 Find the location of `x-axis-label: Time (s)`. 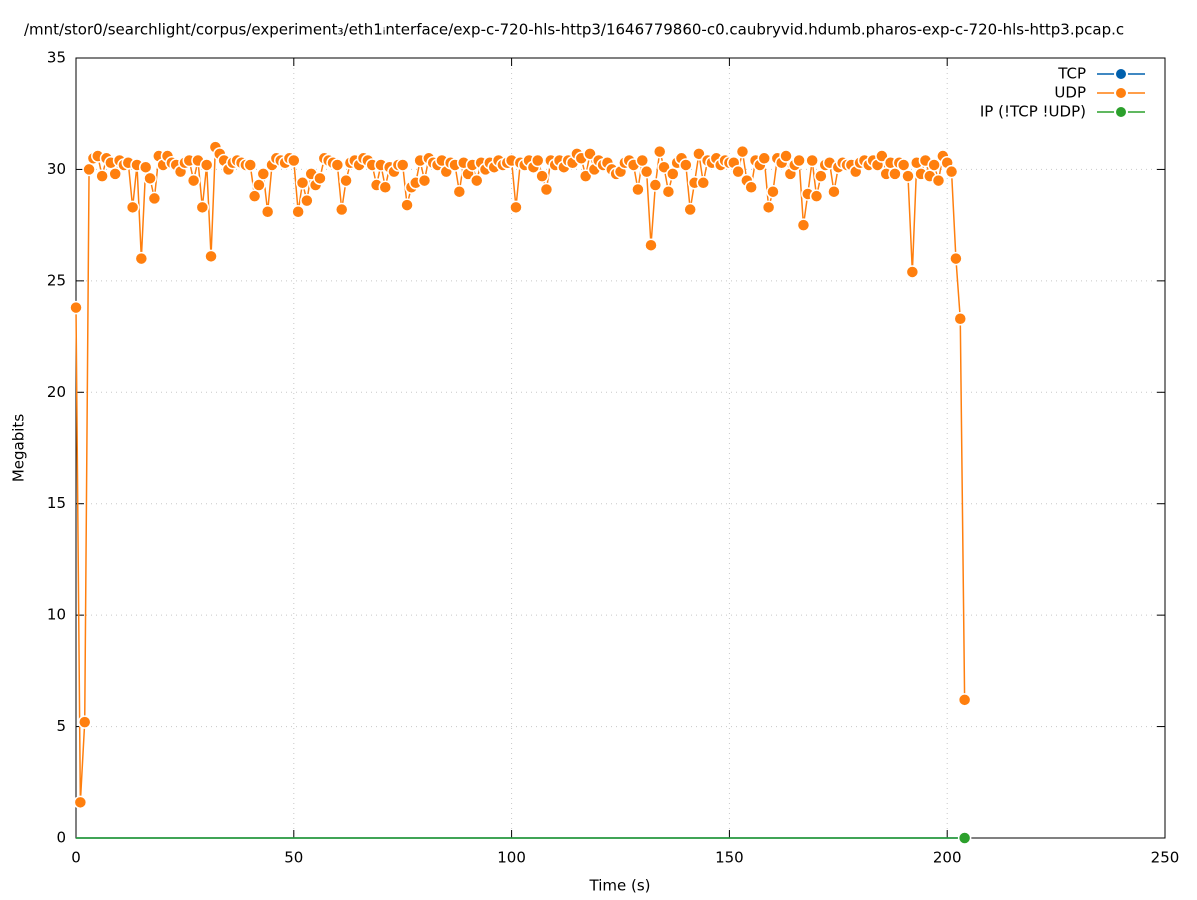

x-axis-label: Time (s) is located at coordinates (620, 886).